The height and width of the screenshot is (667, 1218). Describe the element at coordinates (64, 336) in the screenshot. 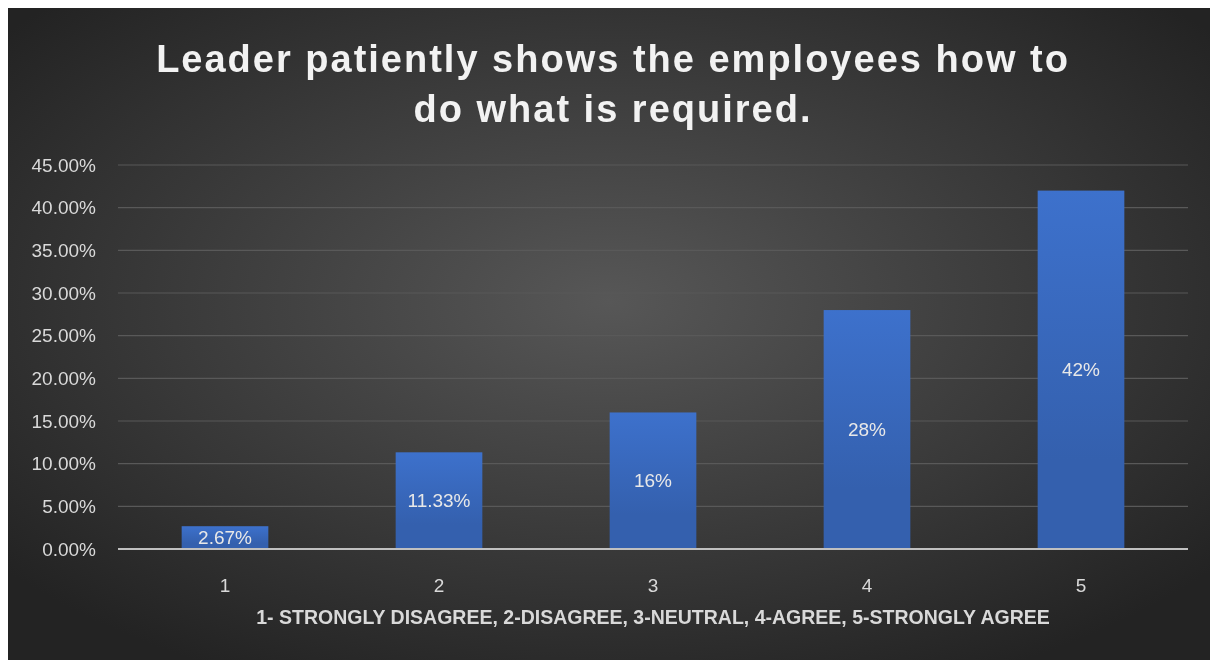

I see `y-tick-label: 25.00%` at that location.